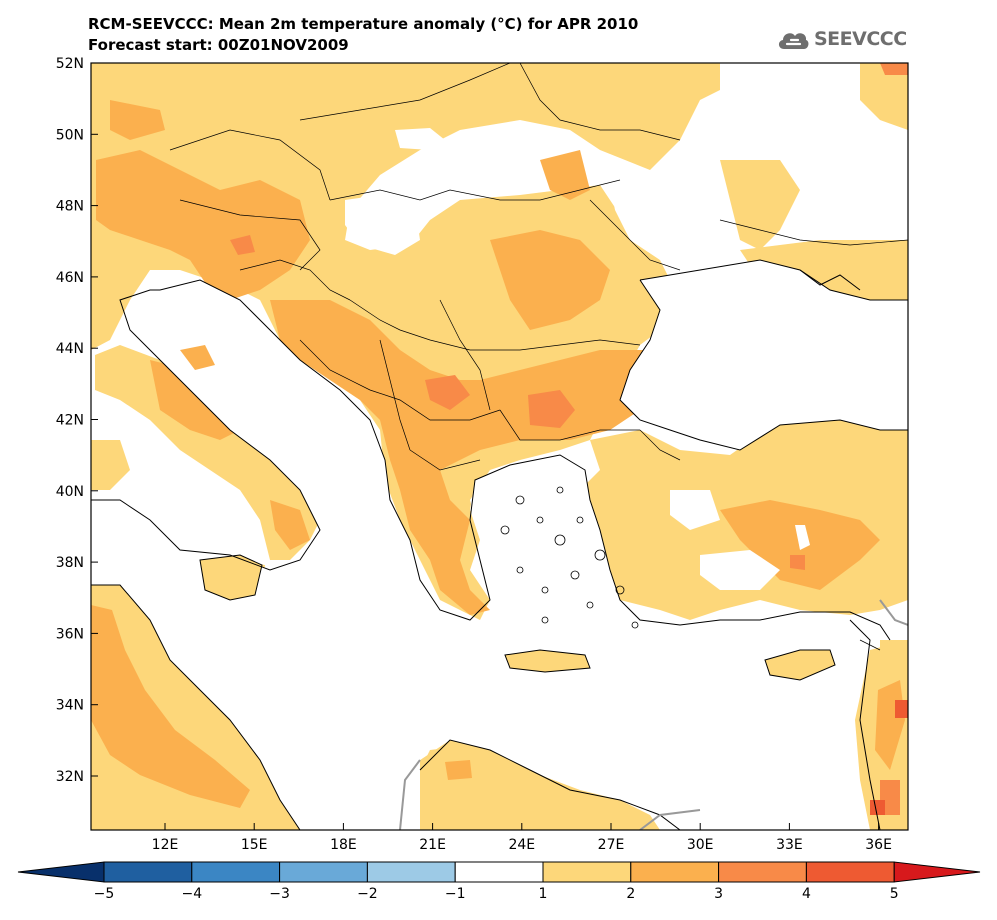 This screenshot has height=920, width=997. What do you see at coordinates (61, 872) in the screenshot?
I see `colorbar-low-extend` at bounding box center [61, 872].